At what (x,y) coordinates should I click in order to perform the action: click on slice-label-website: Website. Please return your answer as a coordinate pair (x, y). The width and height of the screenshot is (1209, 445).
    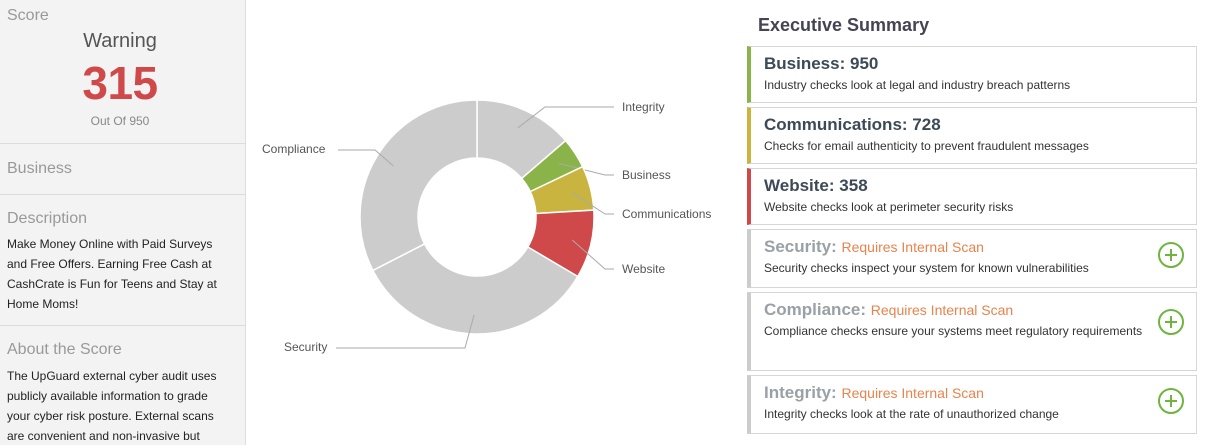
    Looking at the image, I should click on (643, 269).